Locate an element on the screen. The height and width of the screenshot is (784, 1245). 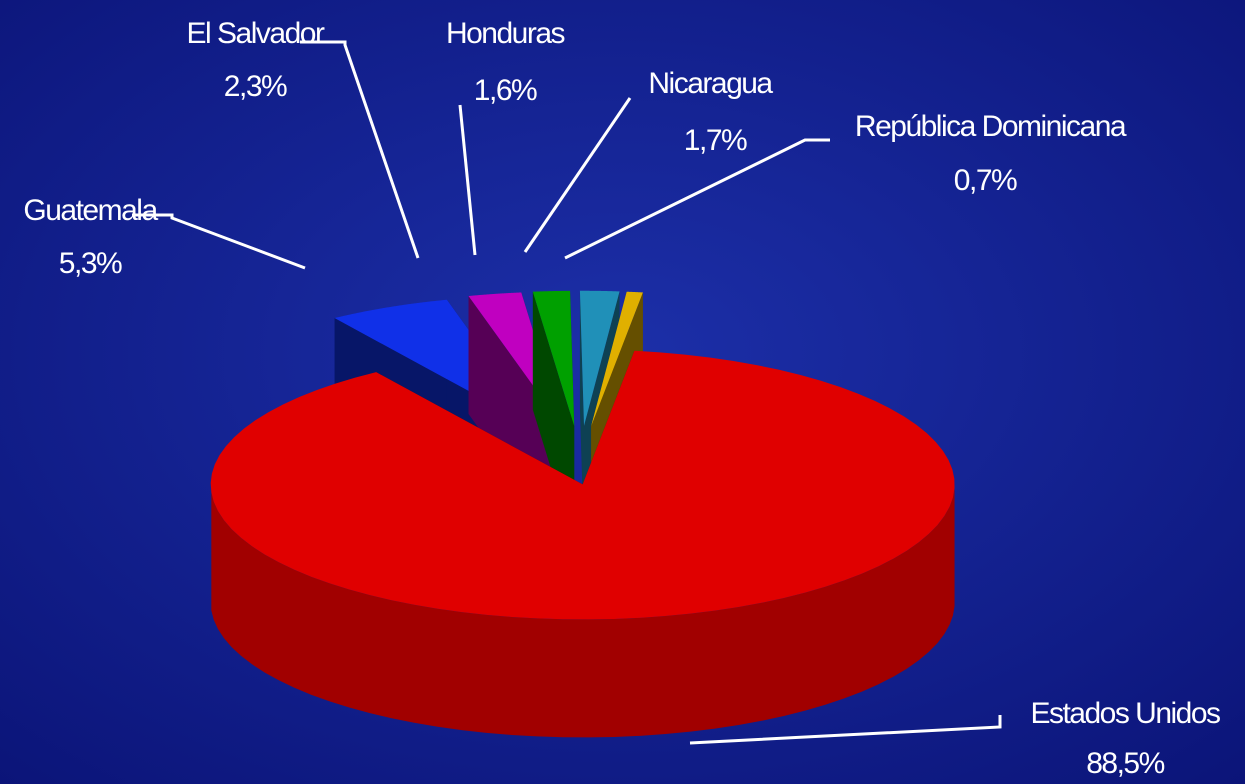
slice-label: El Salvador is located at coordinates (256, 33).